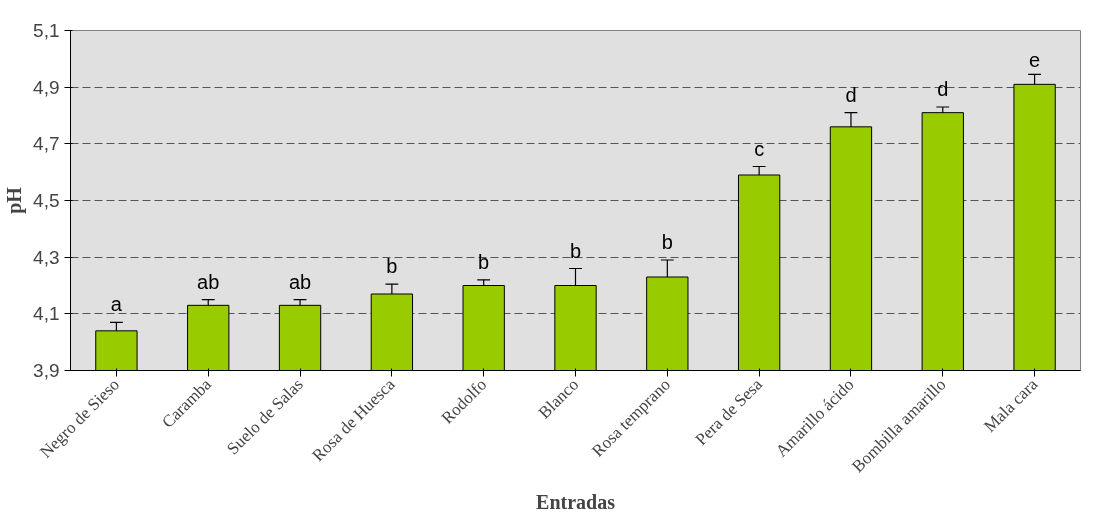  Describe the element at coordinates (46, 257) in the screenshot. I see `y-tick-label: 4,3` at that location.